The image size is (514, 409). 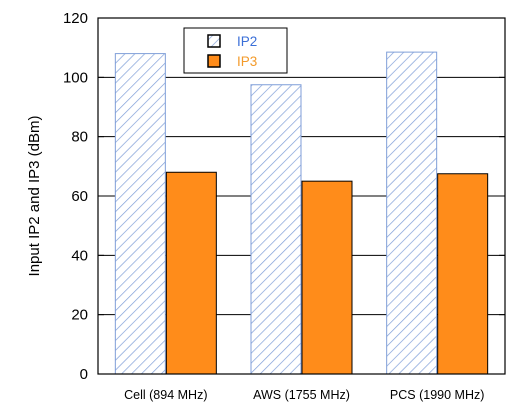 I want to click on legend-label-ip2: IP2, so click(x=247, y=41).